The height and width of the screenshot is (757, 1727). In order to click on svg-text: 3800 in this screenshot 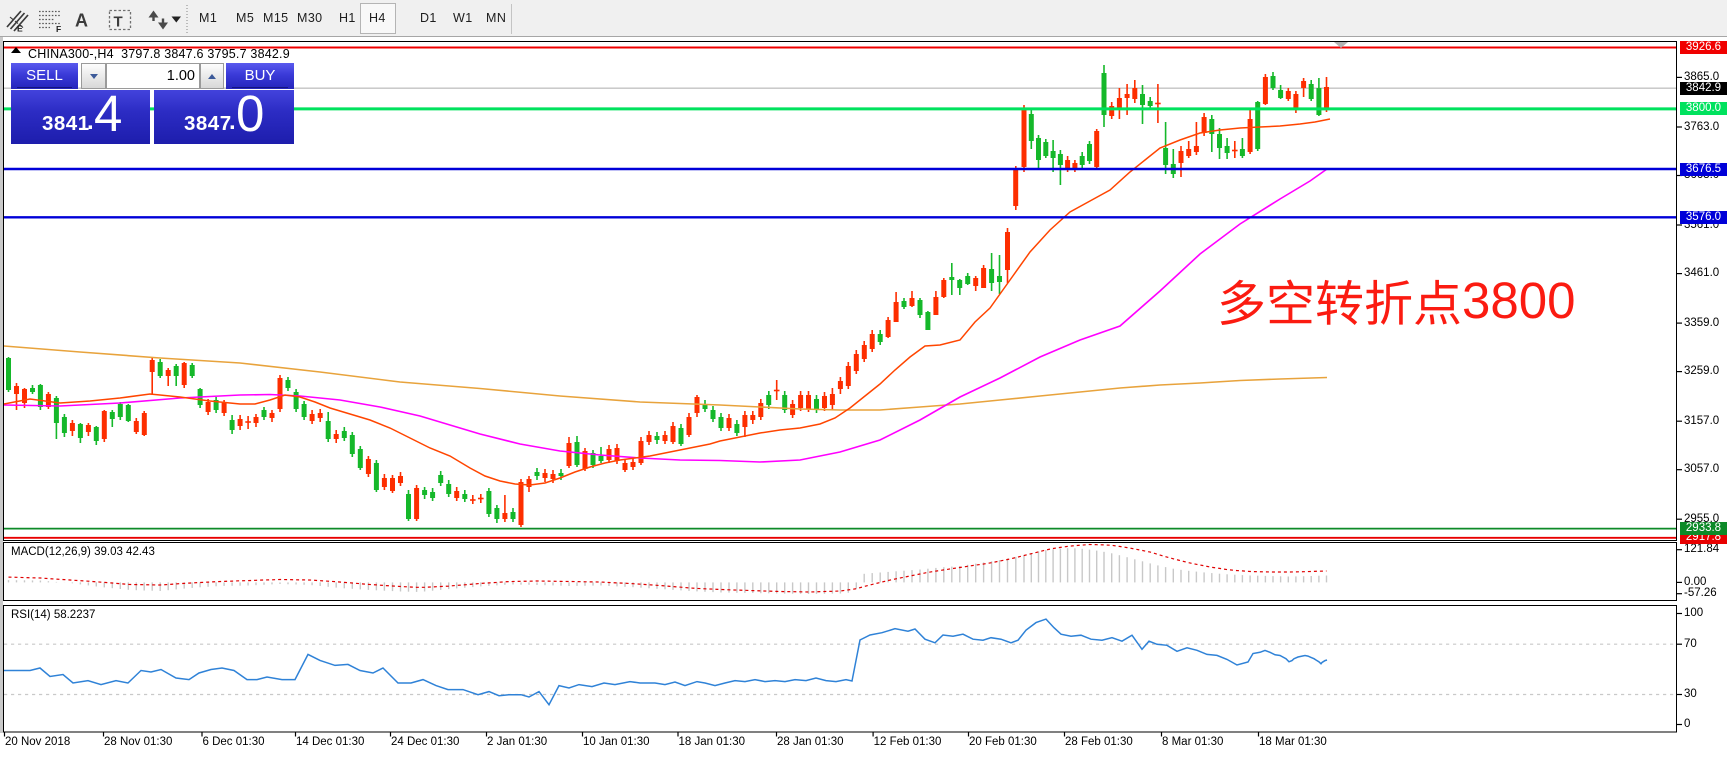, I will do `click(1518, 300)`.